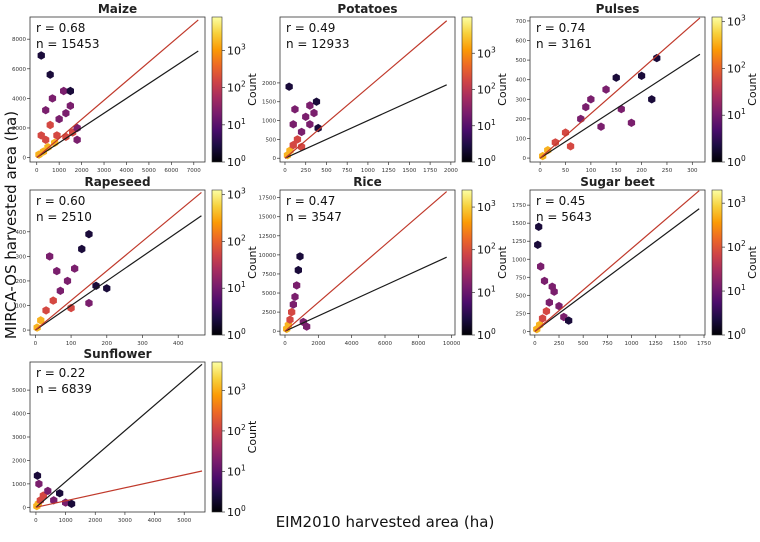  Describe the element at coordinates (125, 521) in the screenshot. I see `x-tick-label: 3000` at that location.